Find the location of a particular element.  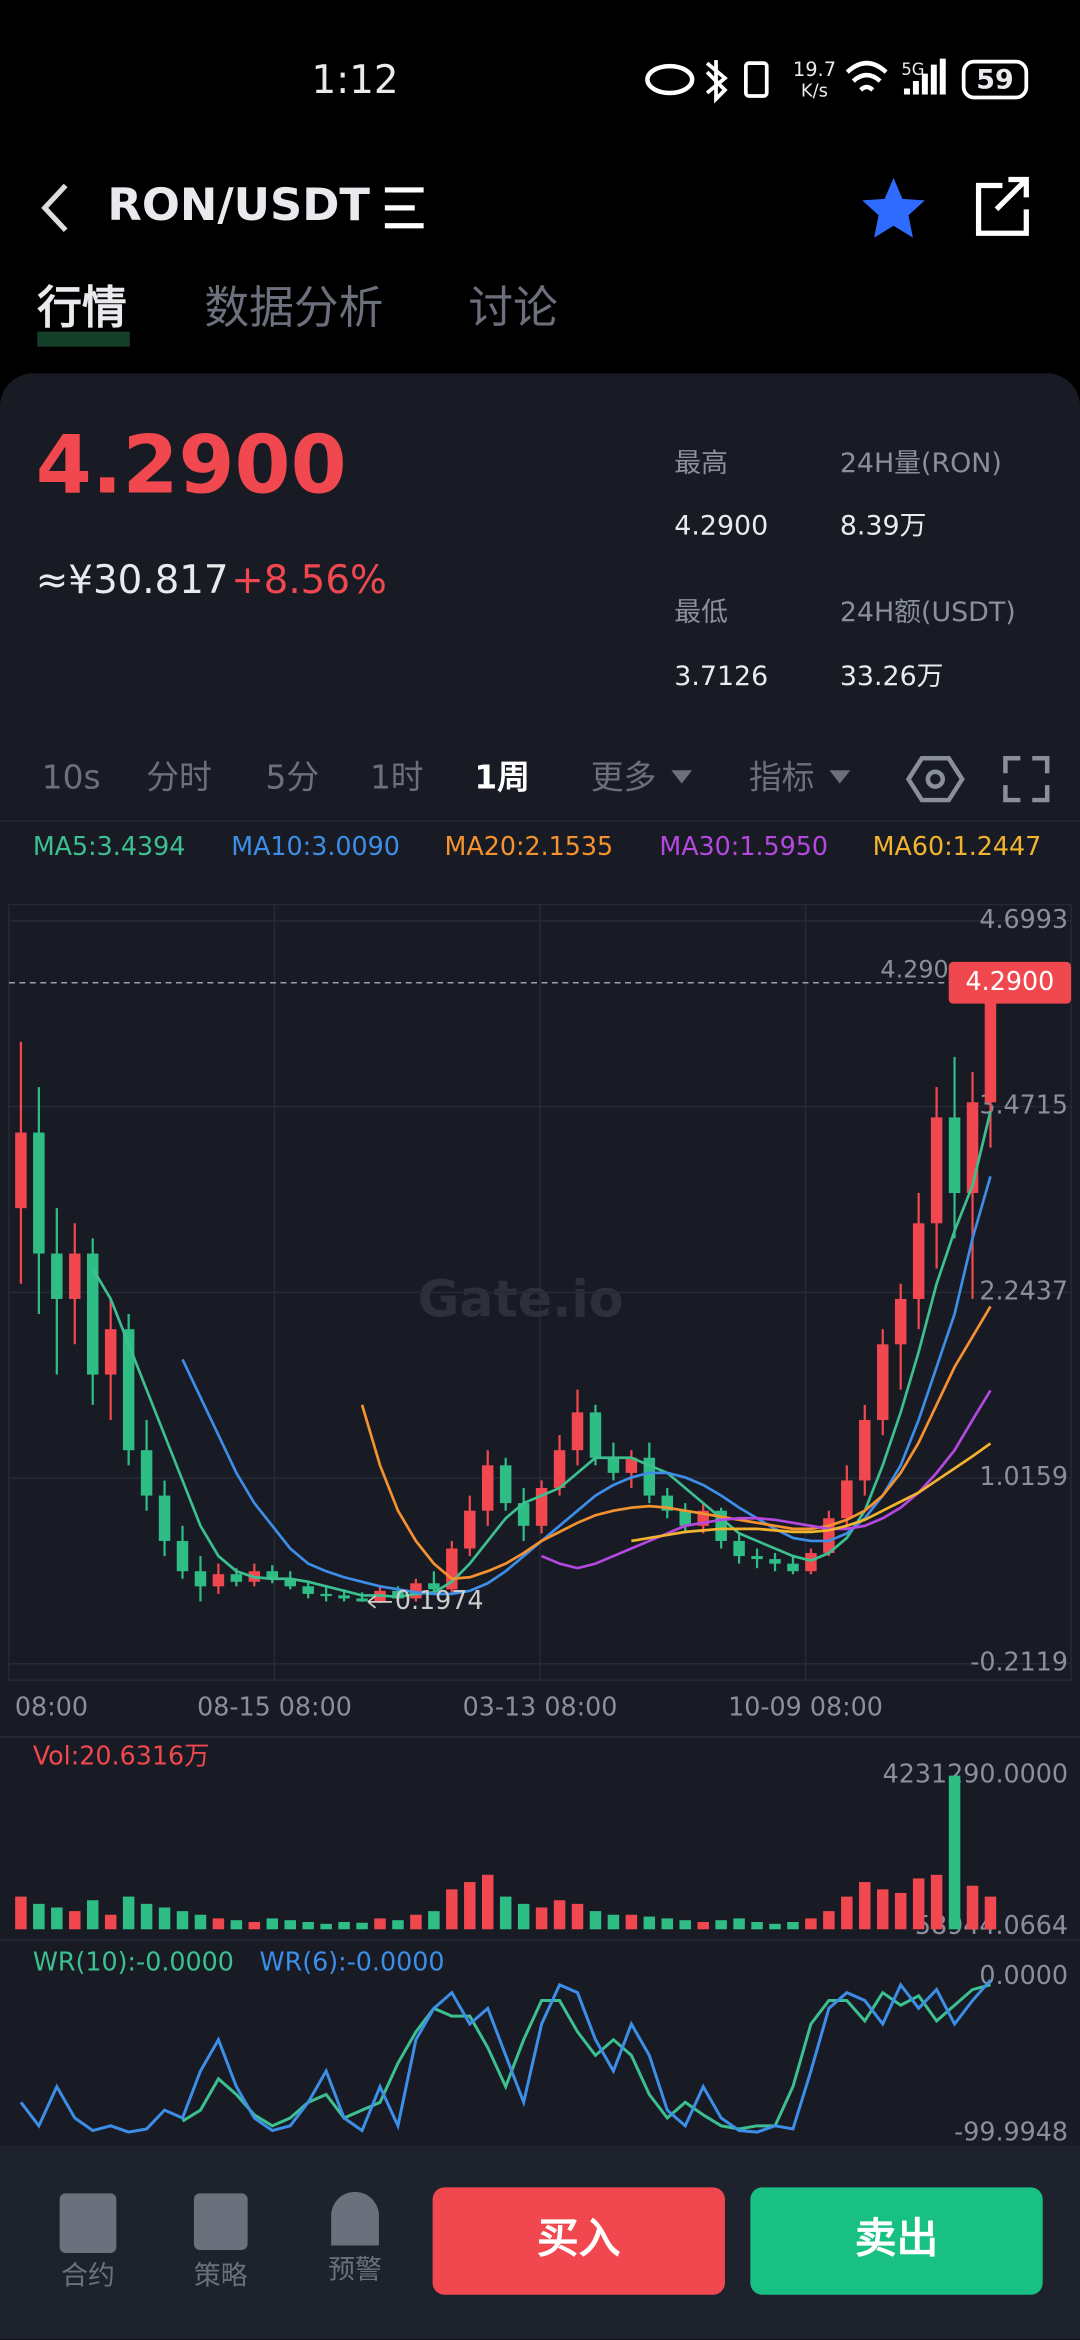

favorite-star is located at coordinates (893, 208).